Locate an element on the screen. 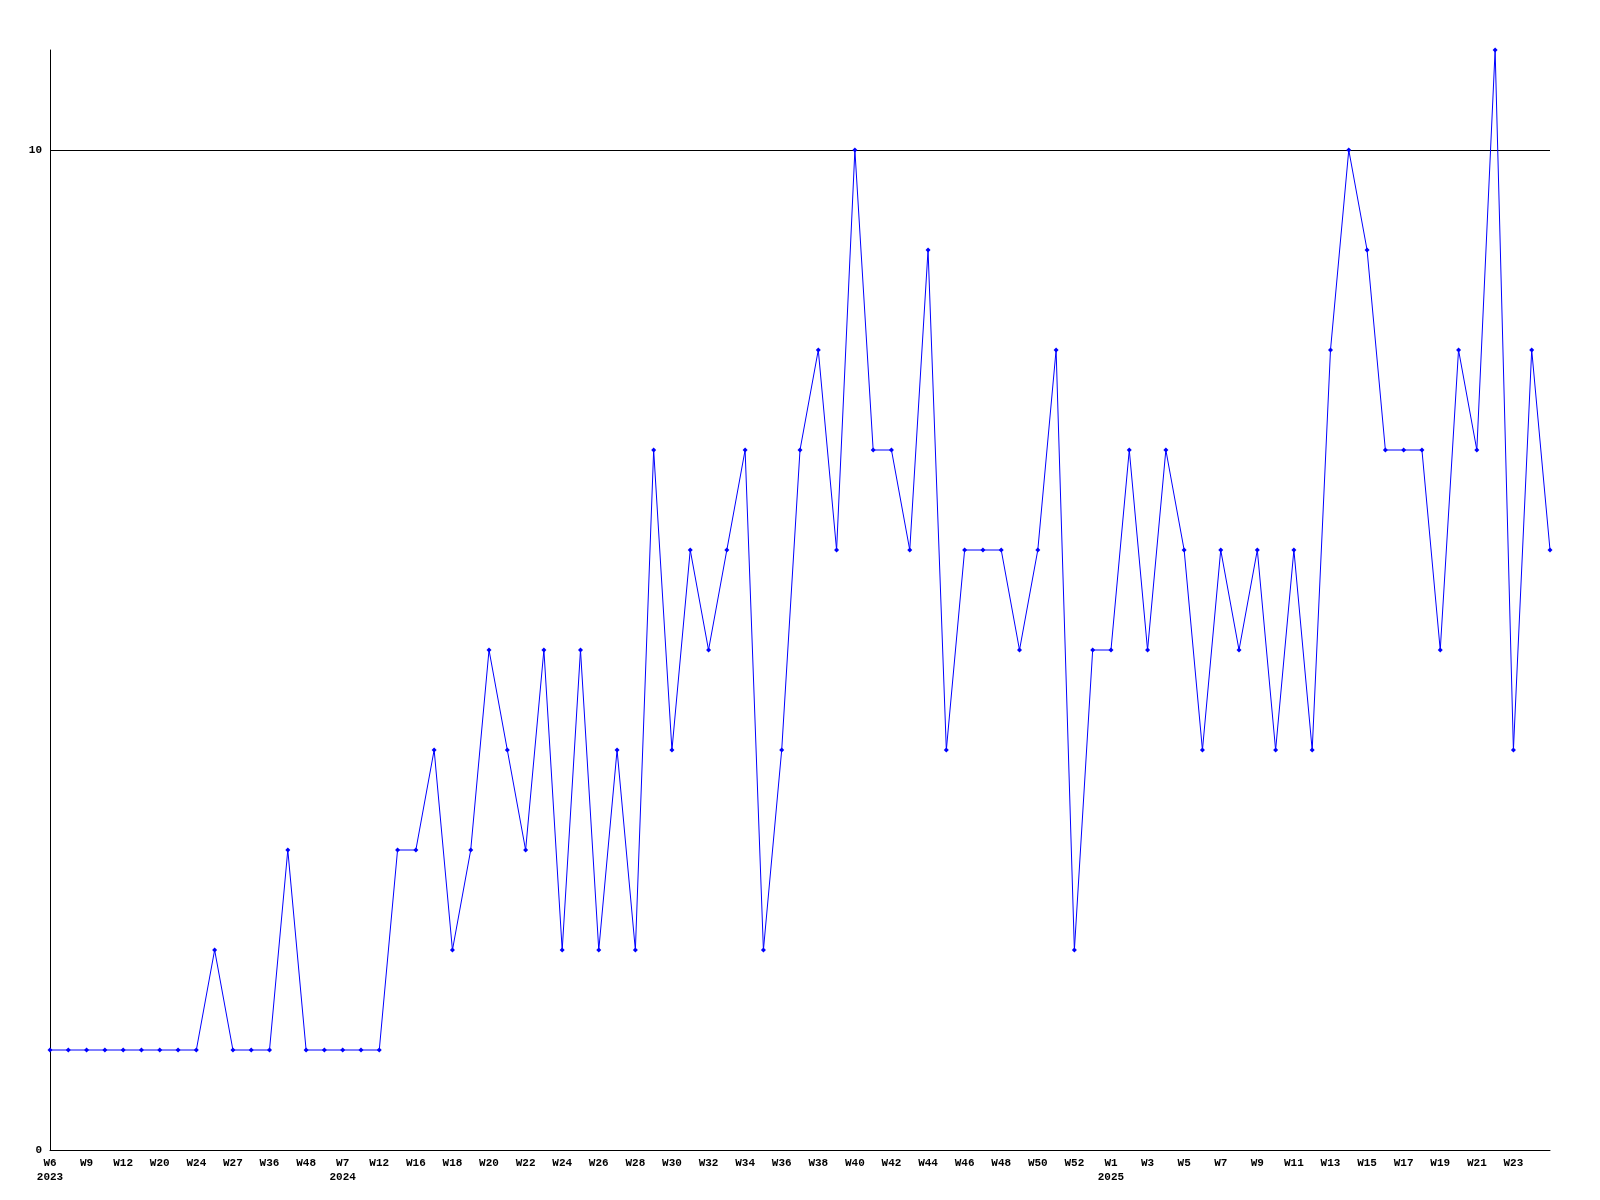  x-tick-label: W38 is located at coordinates (818, 1163).